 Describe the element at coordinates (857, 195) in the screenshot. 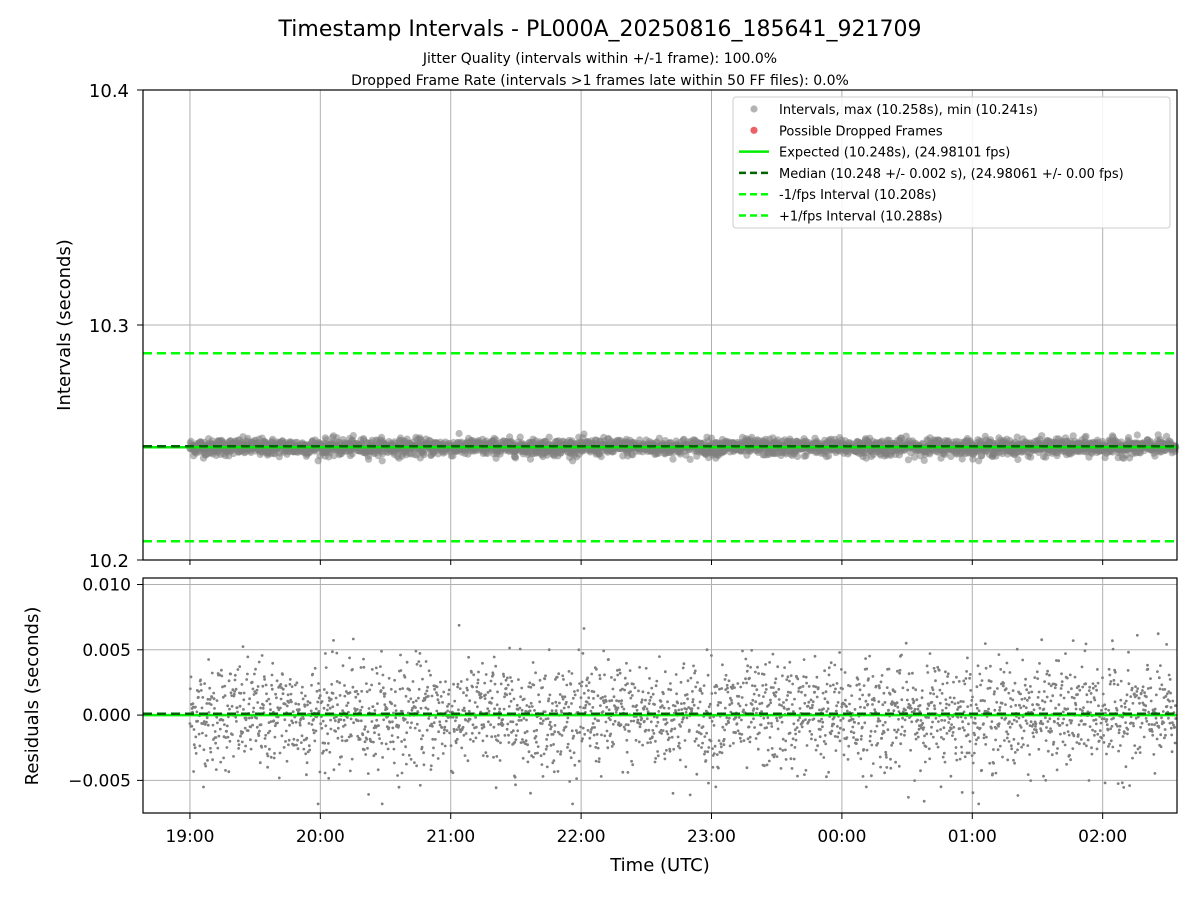

I see `legend-label: -1/fps Interval (10.208s)` at that location.